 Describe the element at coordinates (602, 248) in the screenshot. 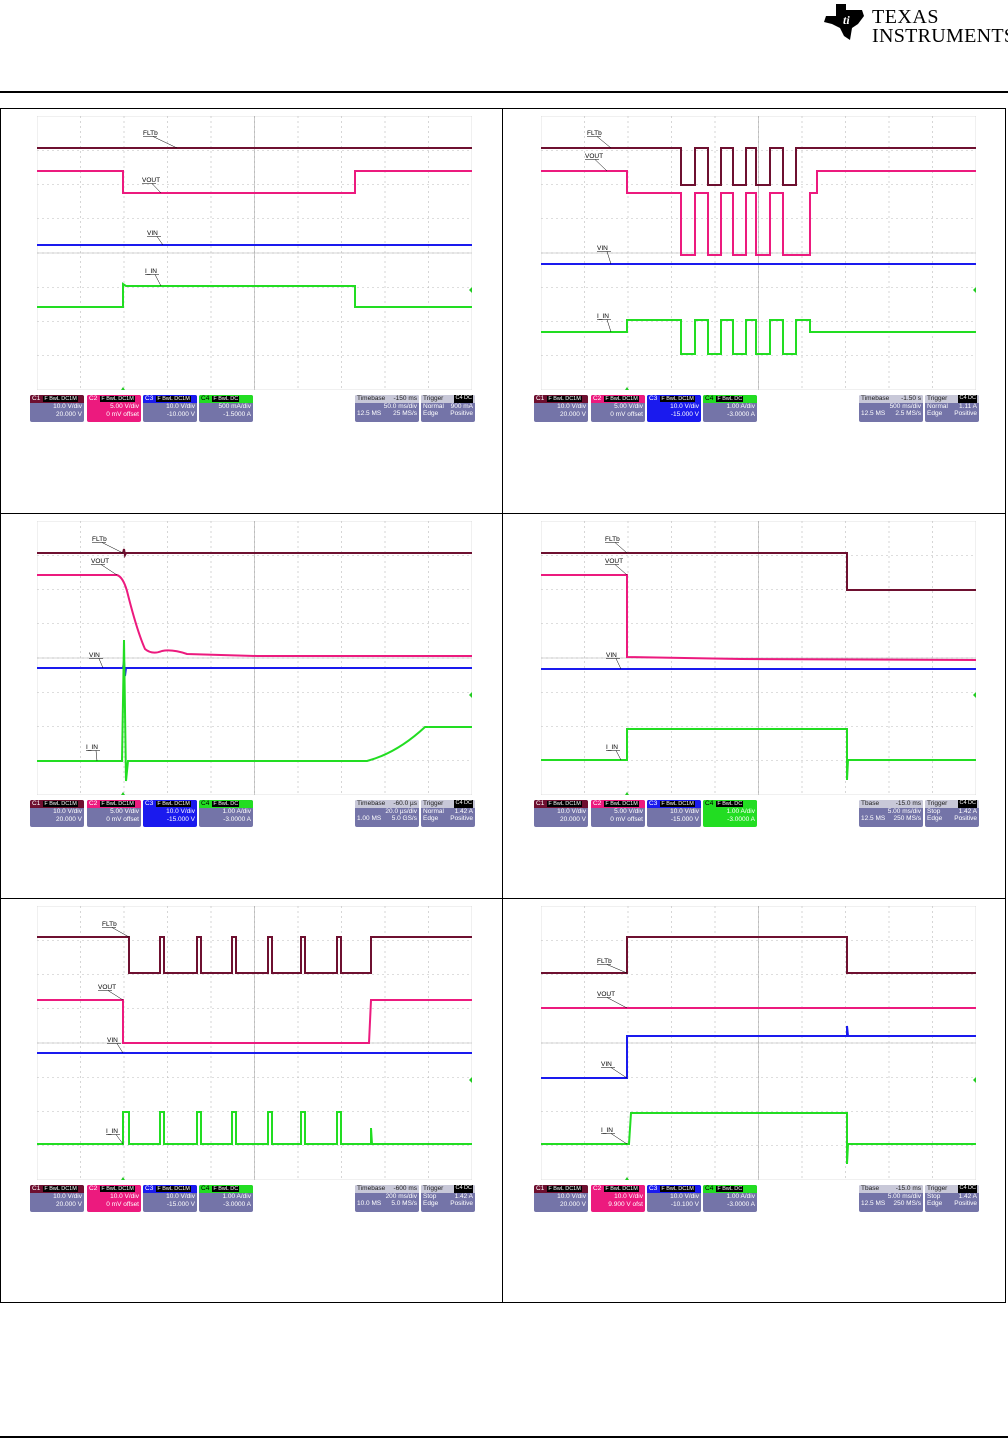

I see `vin-label: VIN` at that location.